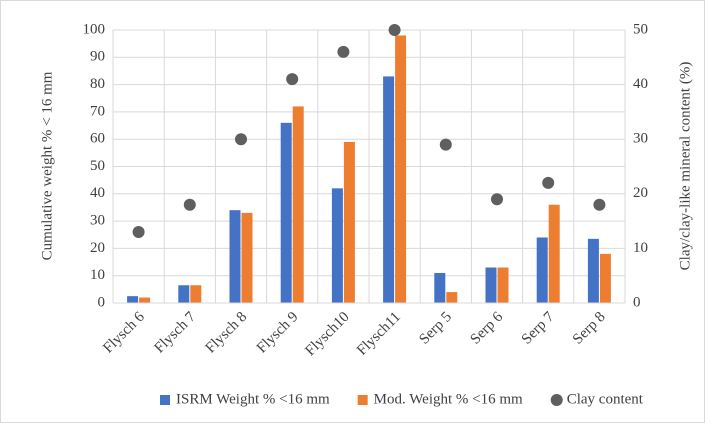  What do you see at coordinates (94, 29) in the screenshot?
I see `y-tick-label: 100` at bounding box center [94, 29].